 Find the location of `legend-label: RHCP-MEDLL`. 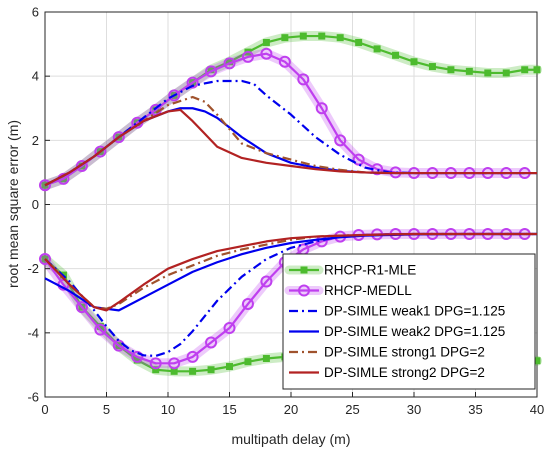

legend-label: RHCP-MEDLL is located at coordinates (368, 290).